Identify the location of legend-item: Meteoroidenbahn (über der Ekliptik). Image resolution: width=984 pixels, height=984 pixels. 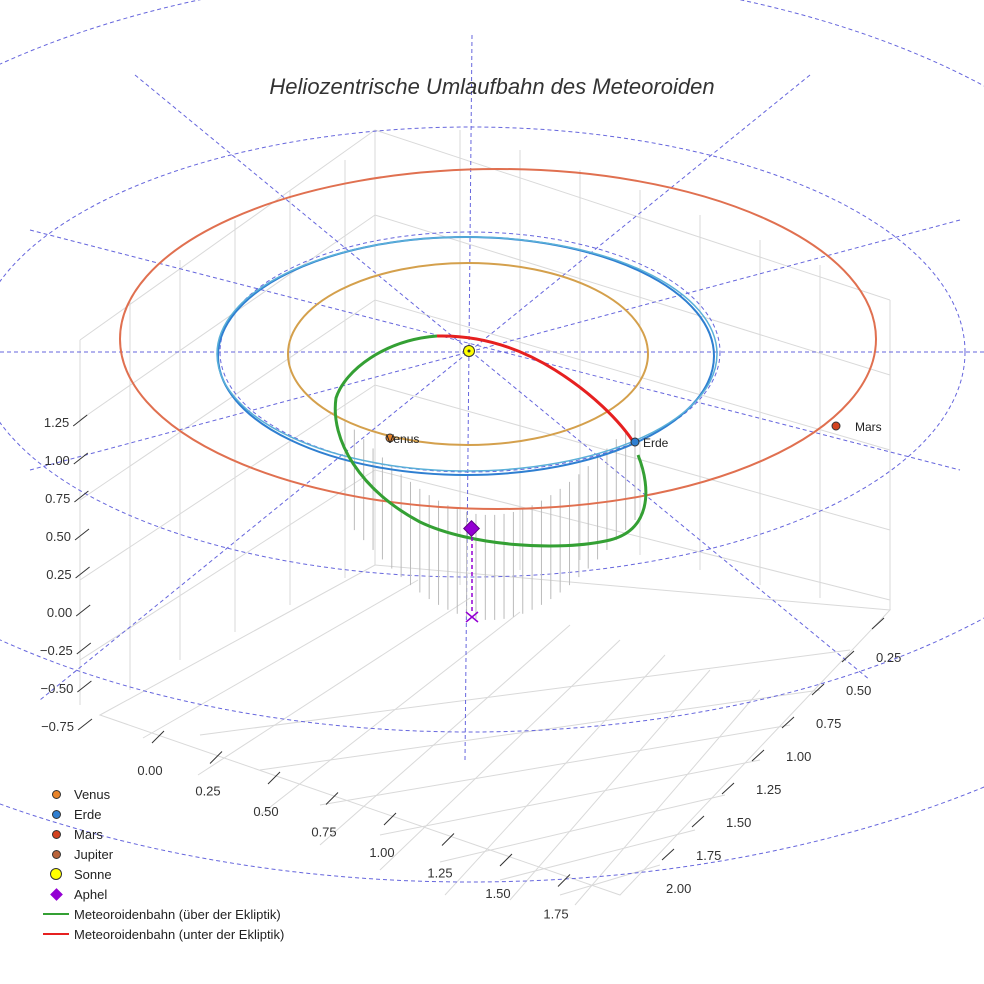
(161, 914).